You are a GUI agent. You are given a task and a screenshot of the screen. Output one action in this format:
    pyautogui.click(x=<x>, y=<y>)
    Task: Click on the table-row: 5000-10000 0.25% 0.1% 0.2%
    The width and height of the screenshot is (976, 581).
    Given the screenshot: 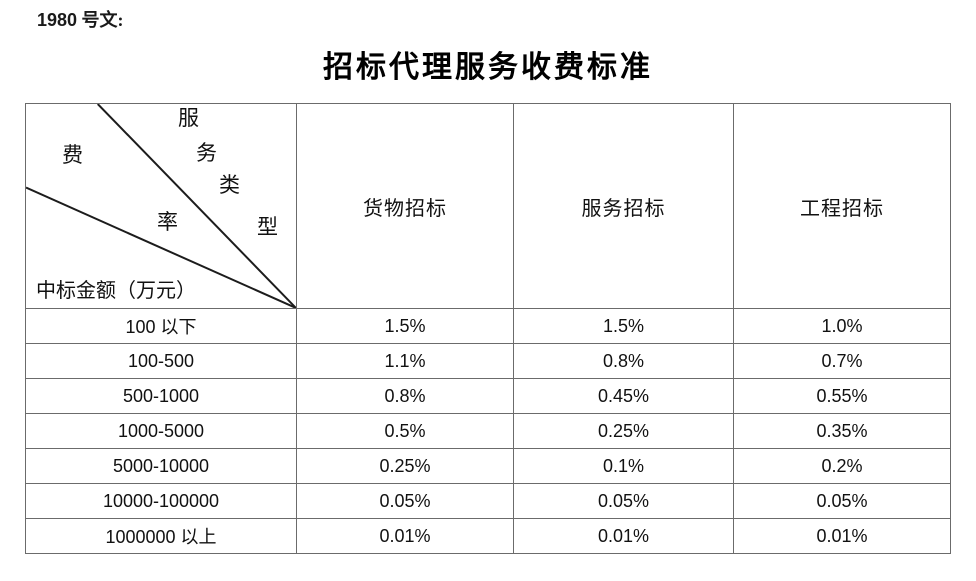 What is the action you would take?
    pyautogui.click(x=488, y=466)
    